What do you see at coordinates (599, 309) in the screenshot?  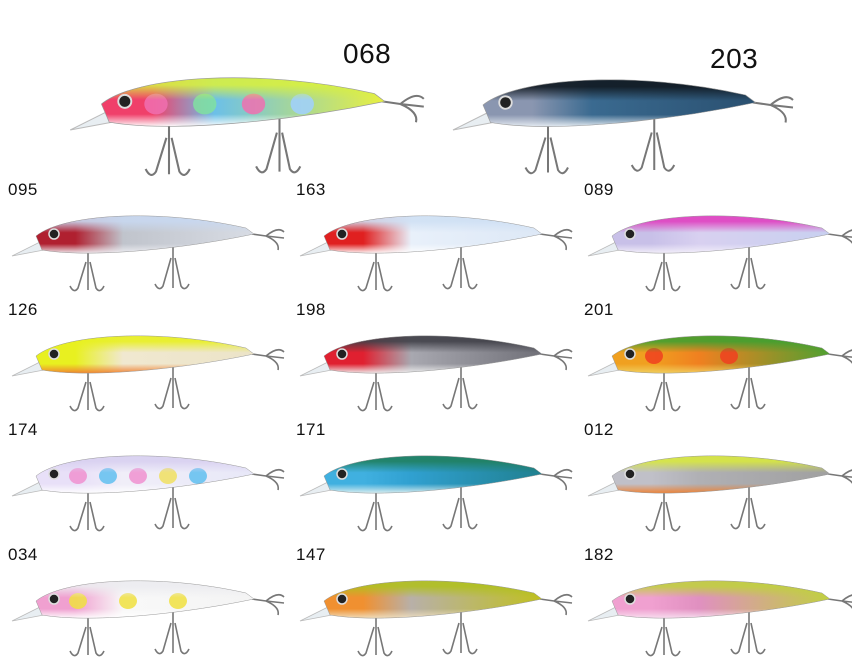 I see `color-code-label: 201` at bounding box center [599, 309].